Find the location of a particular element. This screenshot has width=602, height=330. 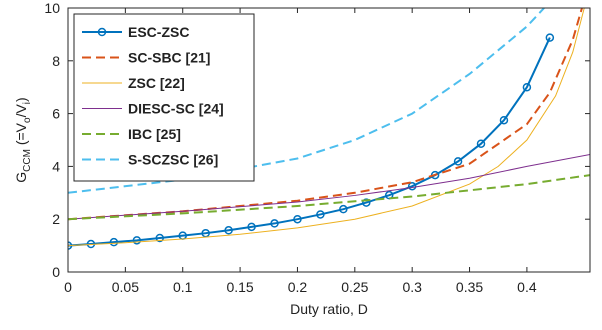

y-tick-label: 2 is located at coordinates (56, 219).